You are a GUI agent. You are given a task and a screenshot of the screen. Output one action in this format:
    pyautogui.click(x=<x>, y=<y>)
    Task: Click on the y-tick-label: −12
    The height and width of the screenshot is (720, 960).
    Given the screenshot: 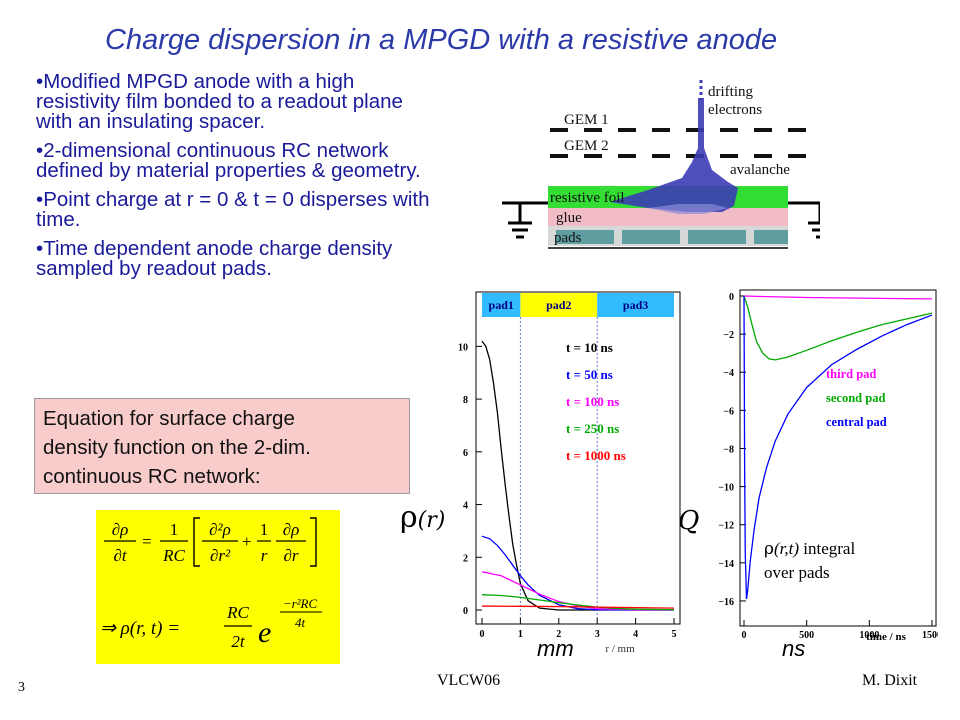 What is the action you would take?
    pyautogui.click(x=726, y=526)
    